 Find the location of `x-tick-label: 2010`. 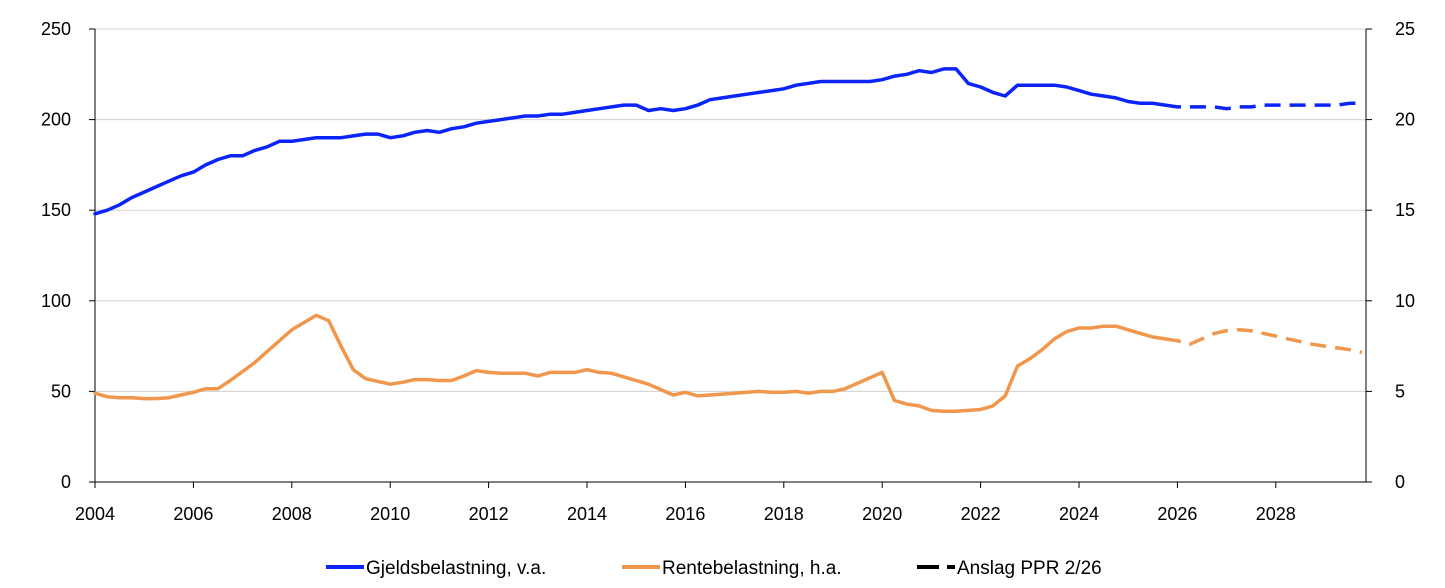

x-tick-label: 2010 is located at coordinates (390, 514).